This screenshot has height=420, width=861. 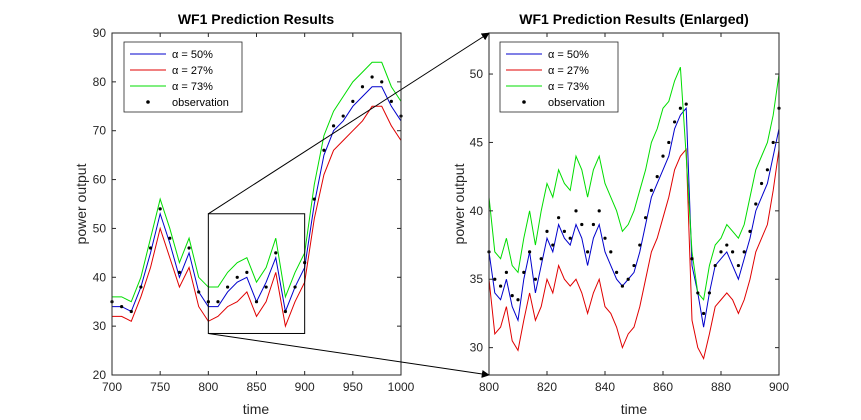 I want to click on left-xtick-label: 750, so click(x=160, y=387).